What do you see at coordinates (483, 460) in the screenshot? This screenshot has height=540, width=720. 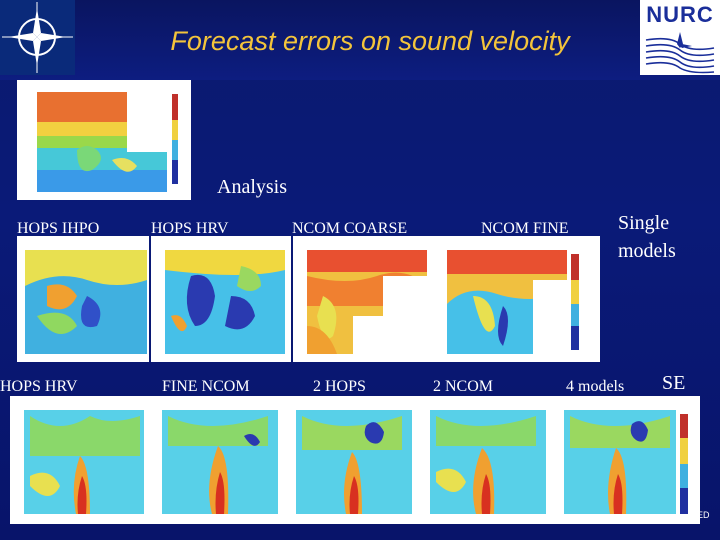 I see `plot-se-2-ncom` at bounding box center [483, 460].